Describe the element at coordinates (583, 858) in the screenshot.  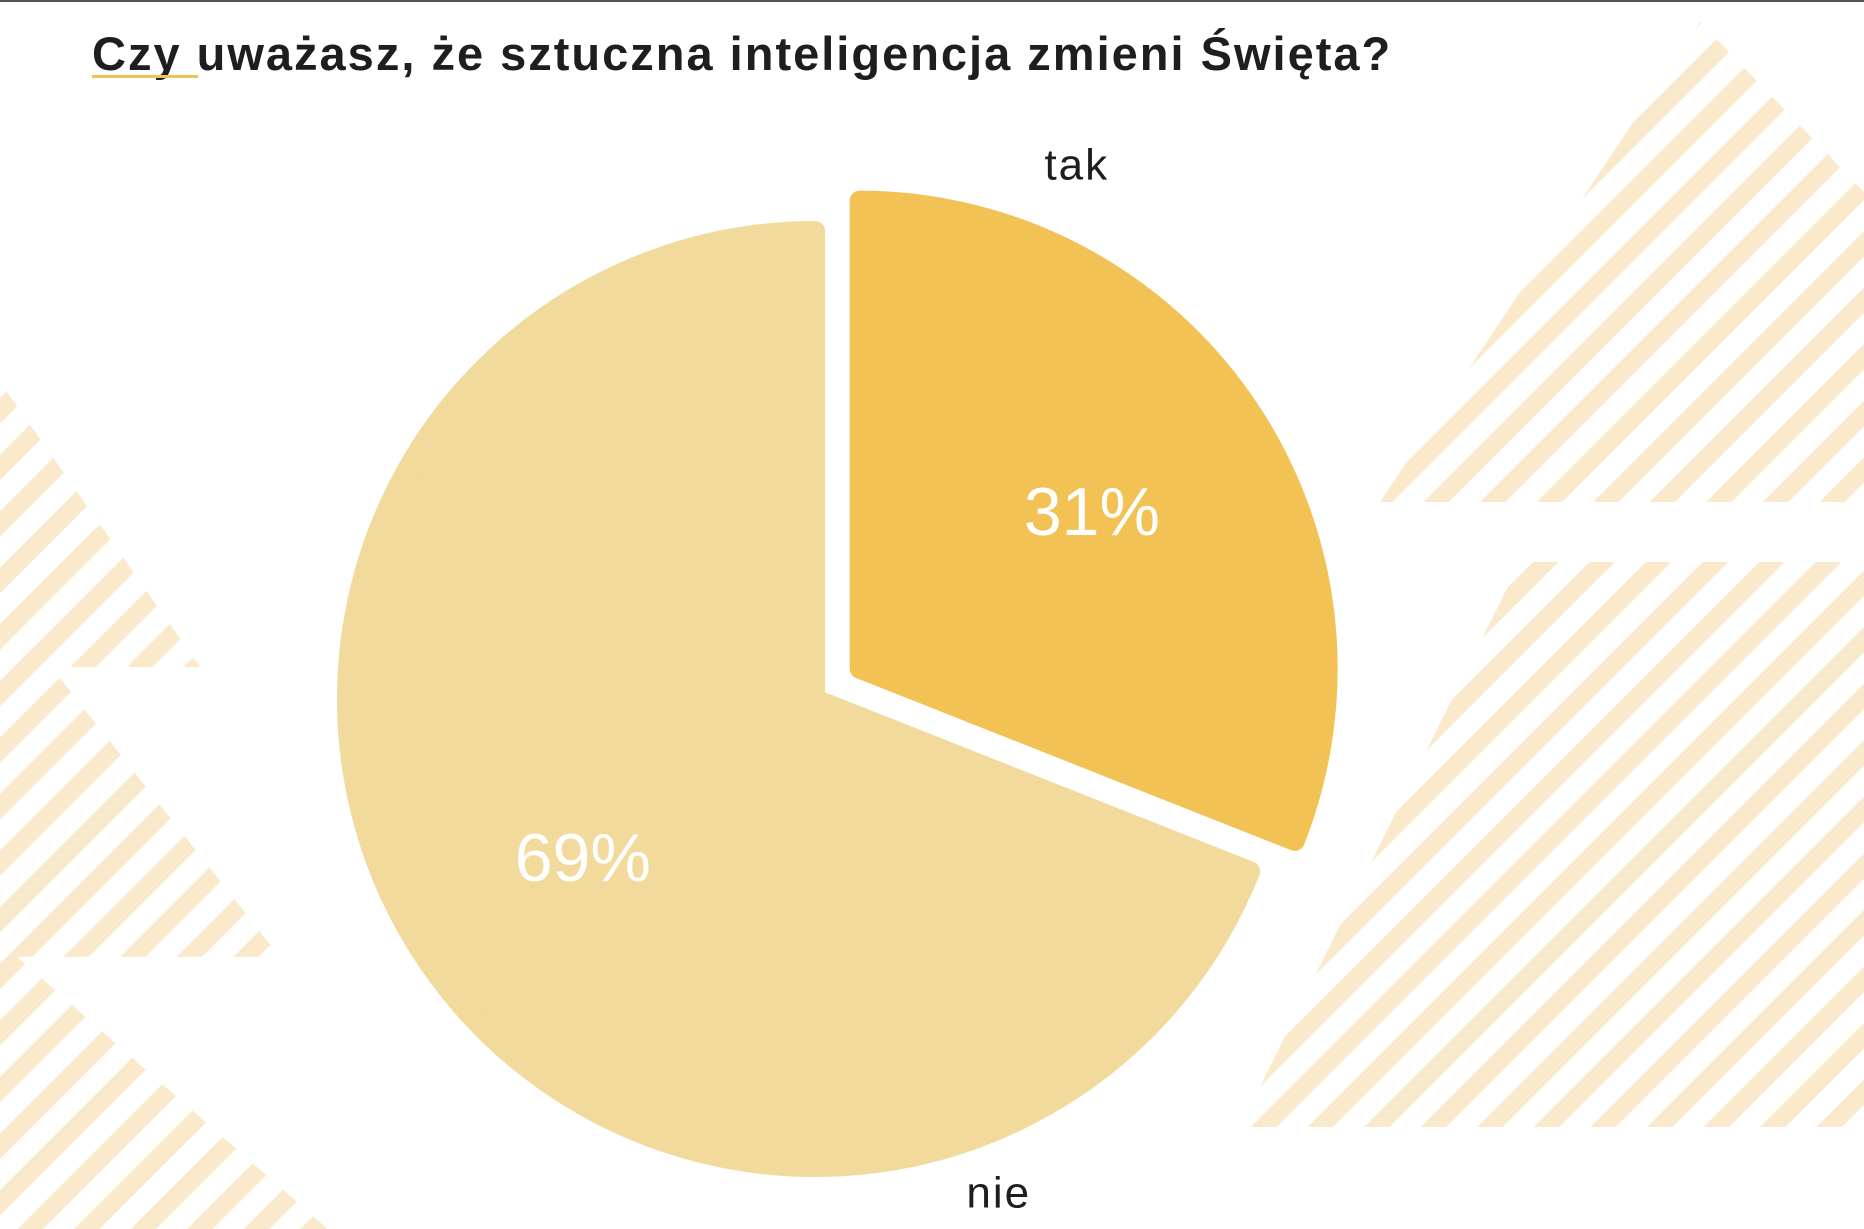
I see `value-label-nie: 69%` at that location.